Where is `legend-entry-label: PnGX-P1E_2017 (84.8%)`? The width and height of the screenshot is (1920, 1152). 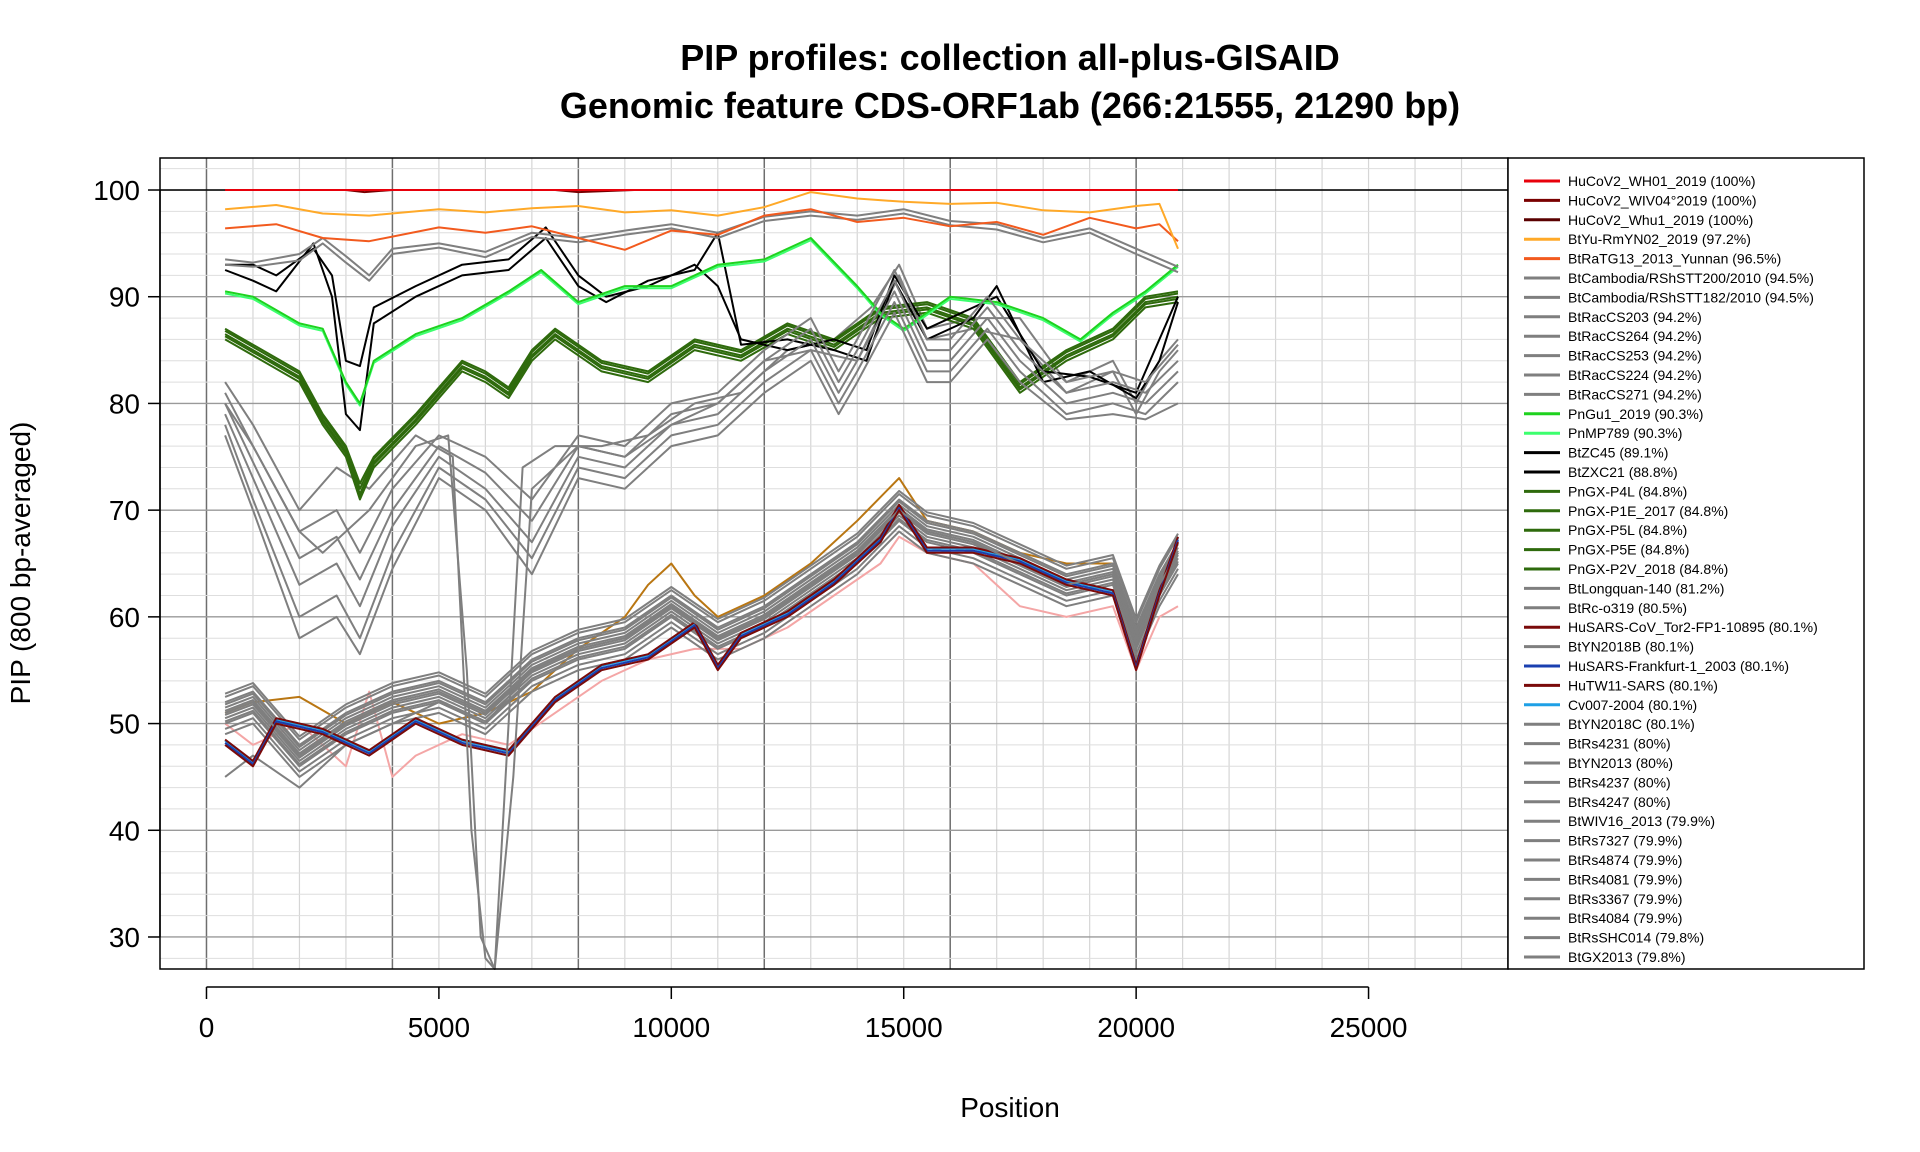
legend-entry-label: PnGX-P1E_2017 (84.8%) is located at coordinates (1648, 511).